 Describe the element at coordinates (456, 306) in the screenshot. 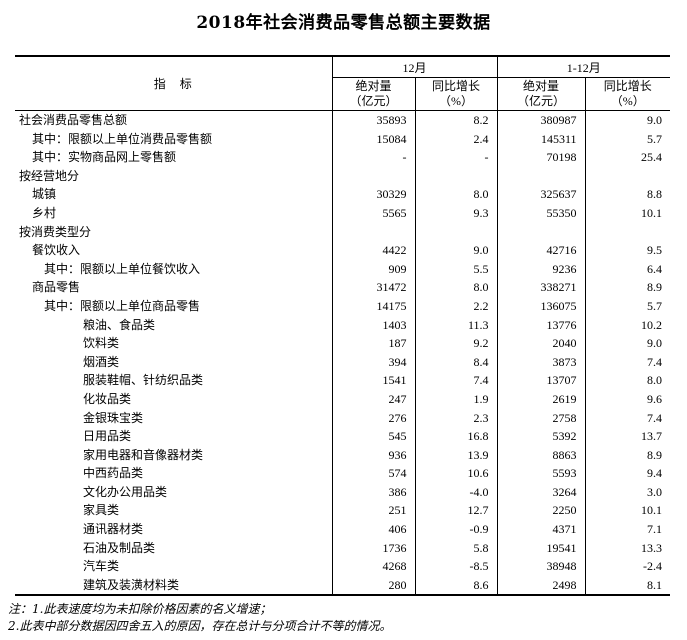

I see `value-cell: 2.2` at that location.